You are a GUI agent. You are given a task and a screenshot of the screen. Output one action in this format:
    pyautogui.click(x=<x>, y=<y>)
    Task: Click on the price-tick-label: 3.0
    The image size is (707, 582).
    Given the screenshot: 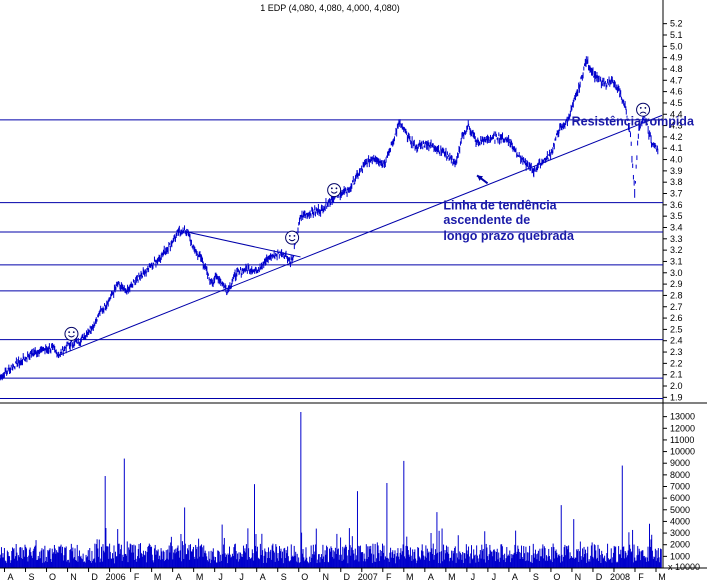 What is the action you would take?
    pyautogui.click(x=676, y=273)
    